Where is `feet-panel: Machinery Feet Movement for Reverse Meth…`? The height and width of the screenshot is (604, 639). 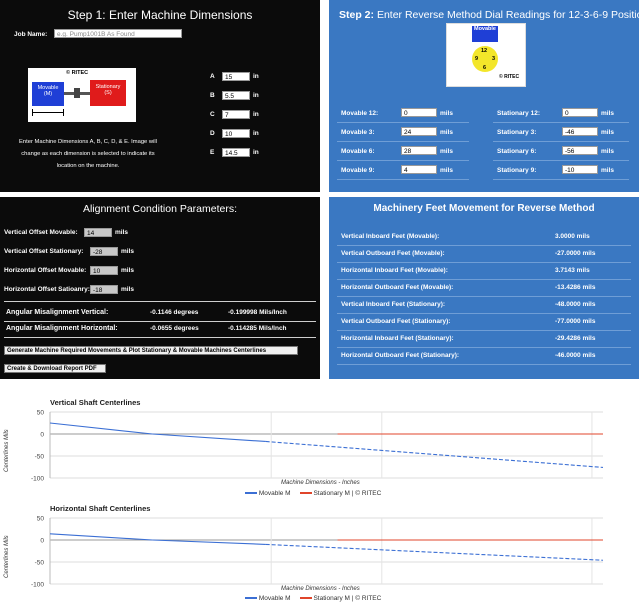 feet-panel: Machinery Feet Movement for Reverse Meth… is located at coordinates (484, 288).